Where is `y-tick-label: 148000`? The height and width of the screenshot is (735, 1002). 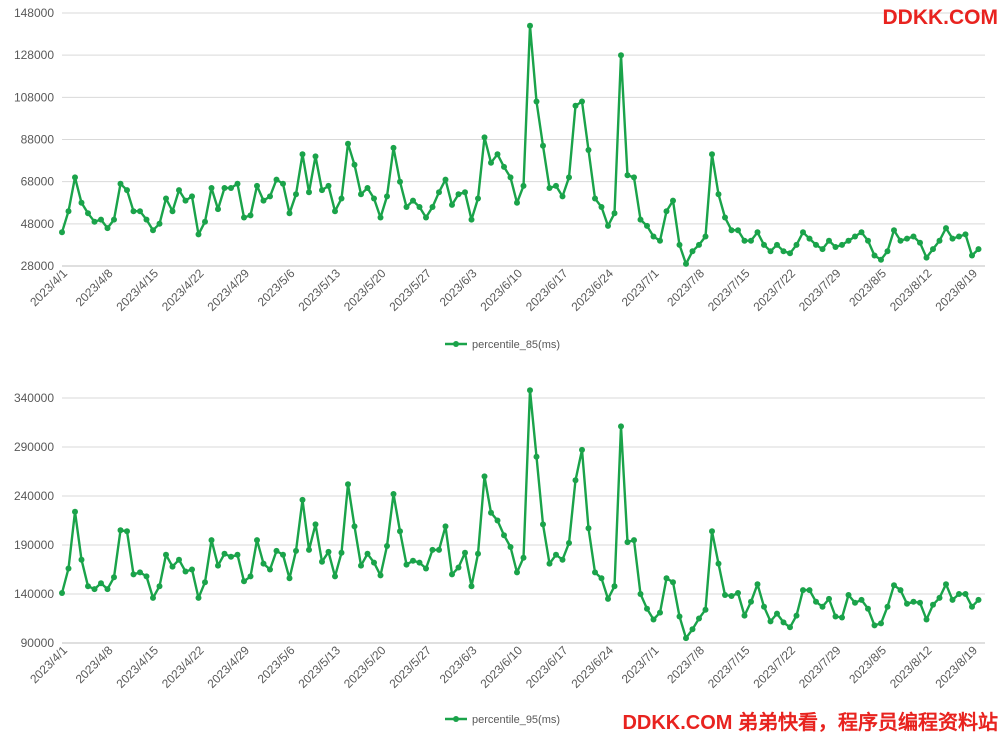
y-tick-label: 148000 is located at coordinates (34, 13).